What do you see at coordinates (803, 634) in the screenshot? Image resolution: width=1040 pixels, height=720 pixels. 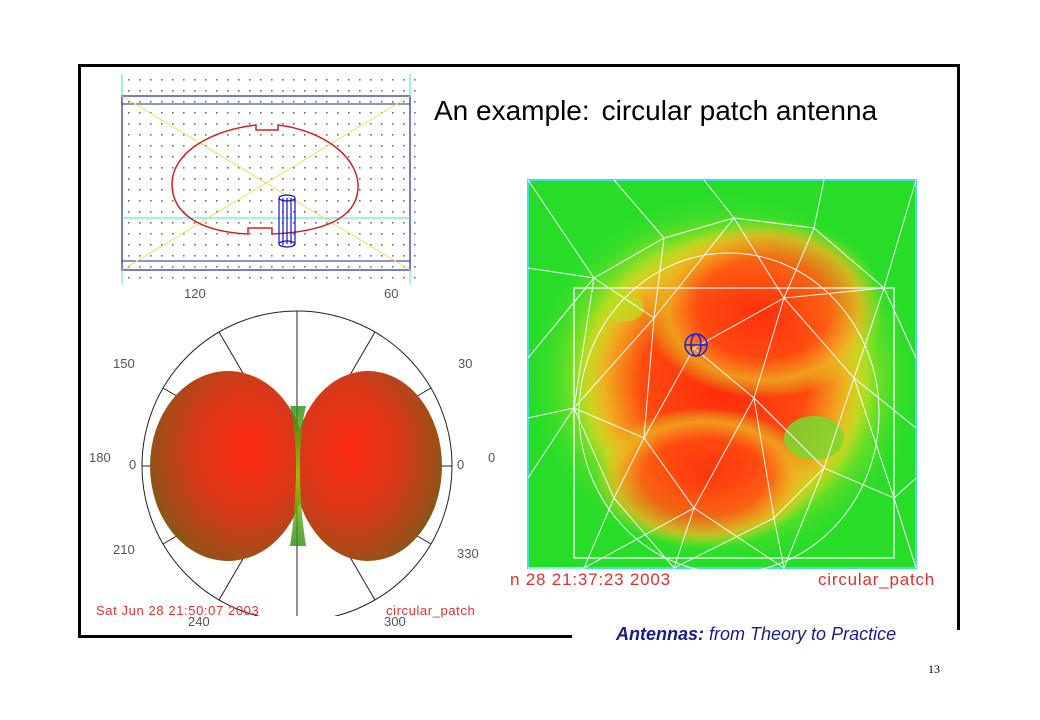 I see `footer-brand-rest: from Theory to Practice` at bounding box center [803, 634].